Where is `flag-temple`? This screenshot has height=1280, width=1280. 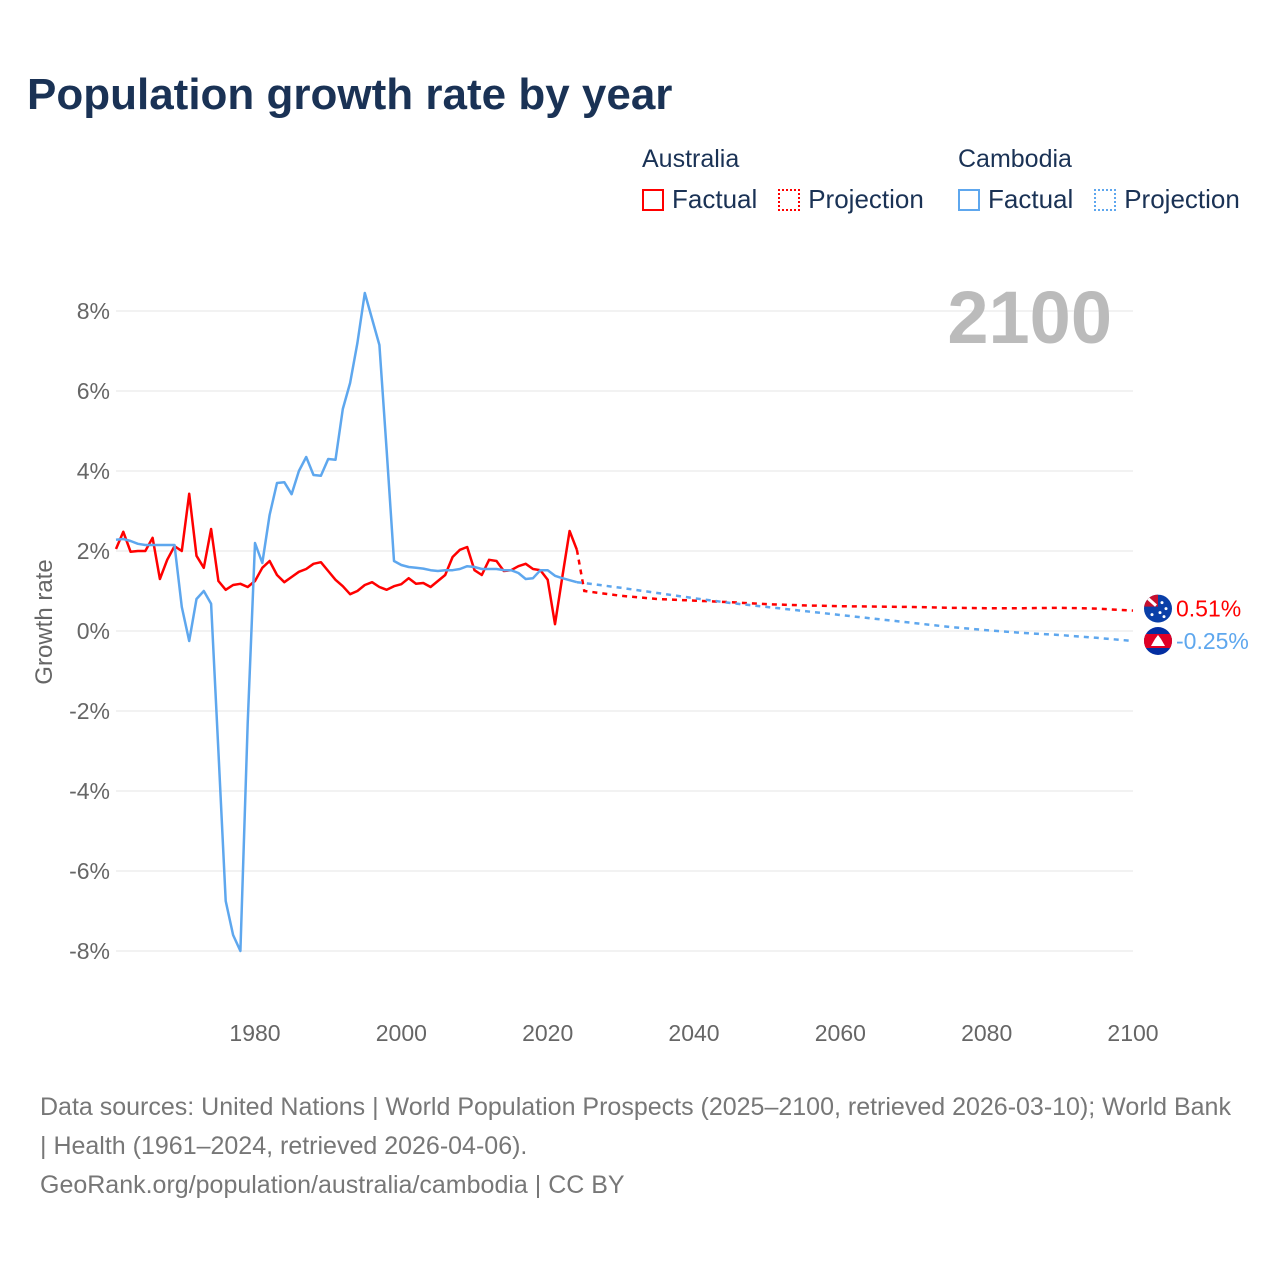 flag-temple is located at coordinates (1158, 640).